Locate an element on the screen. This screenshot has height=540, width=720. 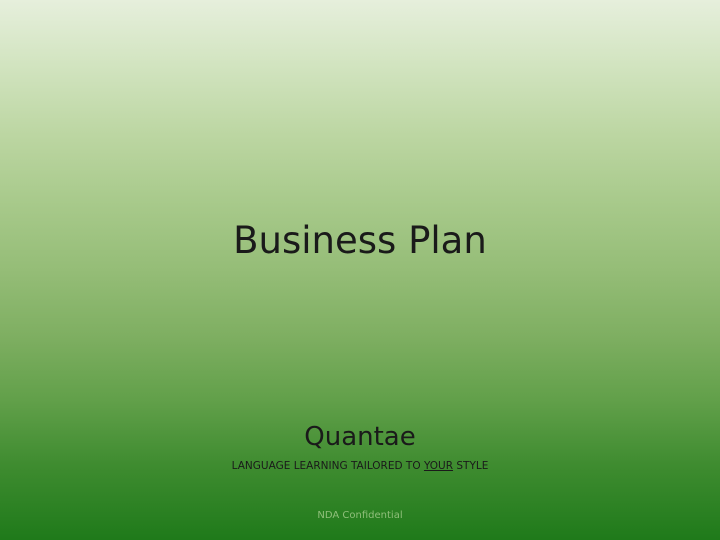
tagline-after: STYLE is located at coordinates (471, 466).